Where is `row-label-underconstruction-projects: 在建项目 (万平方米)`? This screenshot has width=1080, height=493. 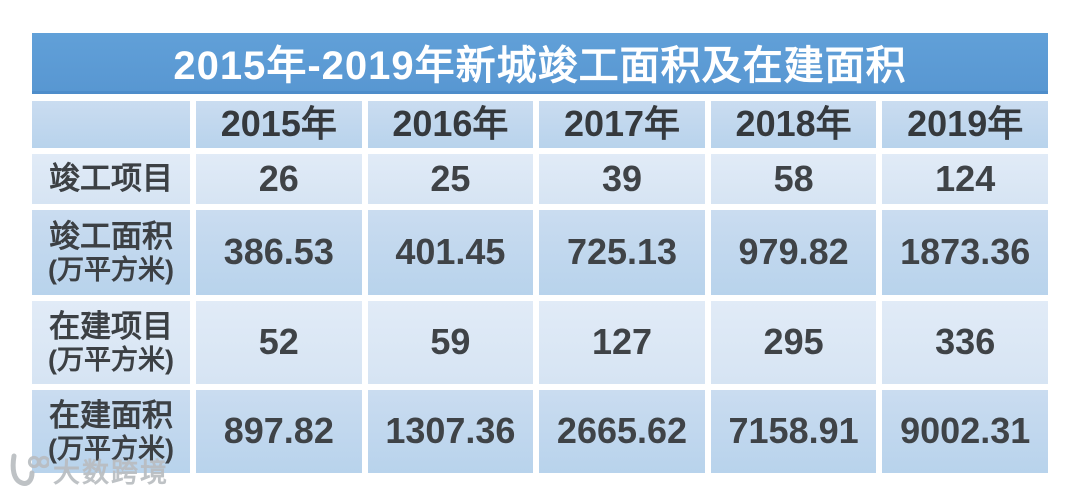 row-label-underconstruction-projects: 在建项目 (万平方米) is located at coordinates (111, 342).